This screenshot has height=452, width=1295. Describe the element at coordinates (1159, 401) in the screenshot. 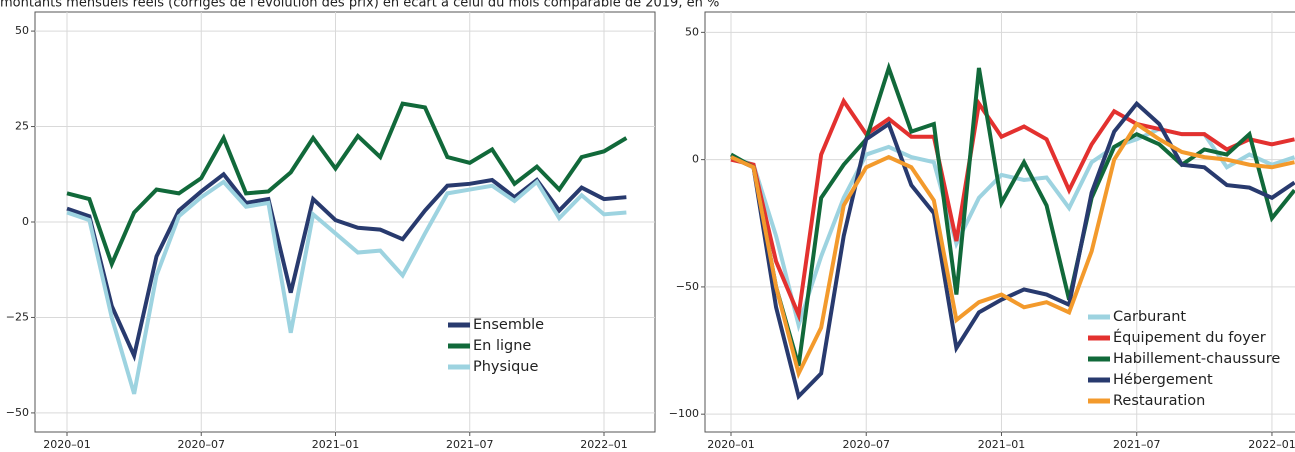

I see `legend-label: Restauration` at that location.